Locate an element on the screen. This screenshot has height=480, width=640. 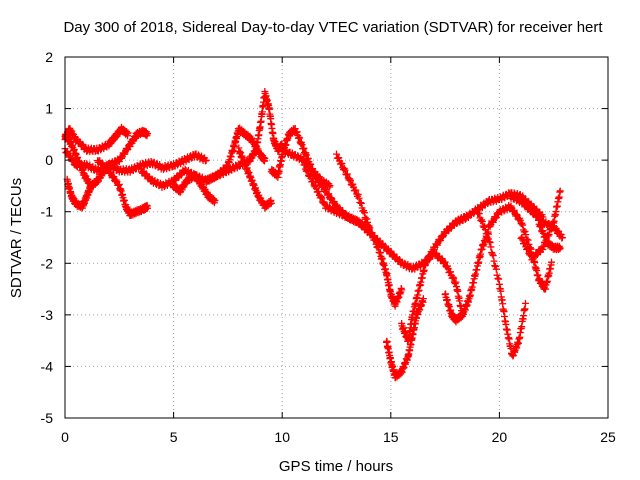
y-tick-label: -4 is located at coordinates (47, 366).